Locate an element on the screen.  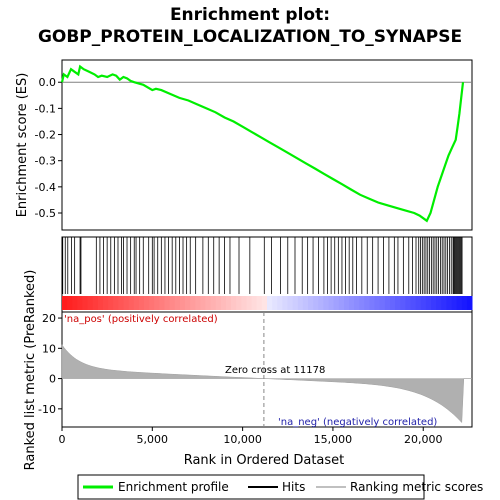
ranking-metric-area is located at coordinates (267, 383).